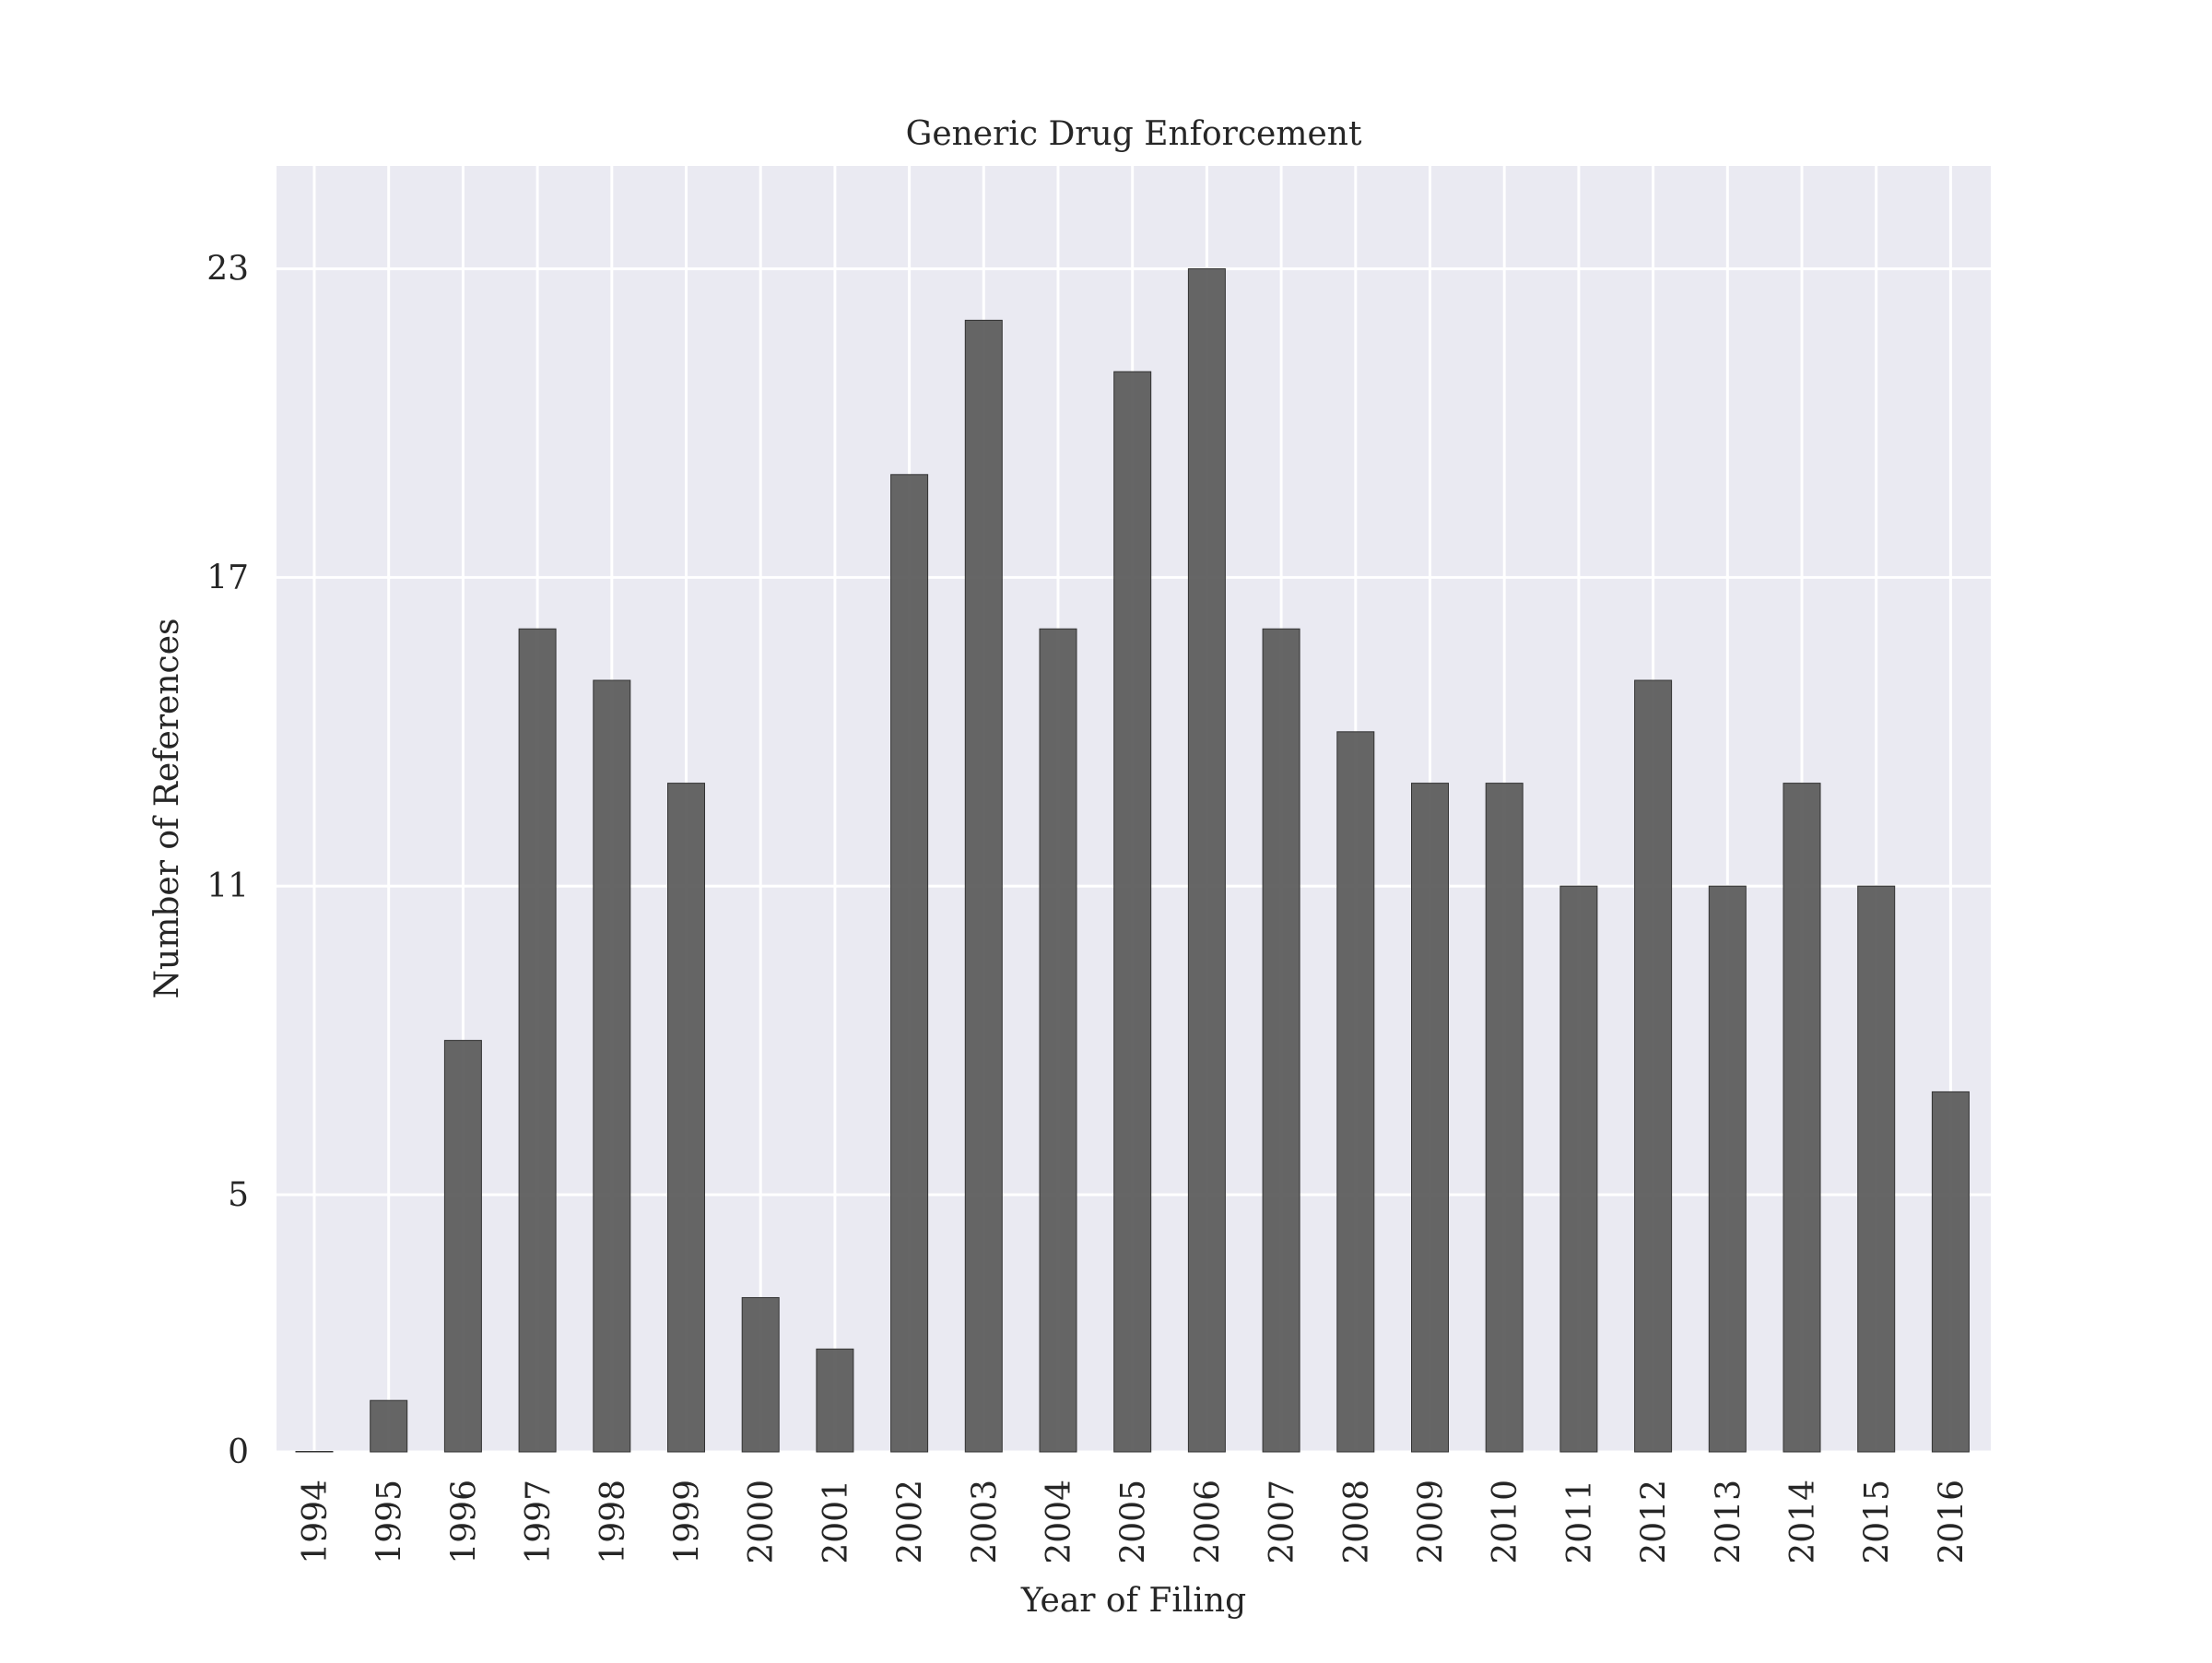 The image size is (2212, 1663). I want to click on x-tick-label: 2004, so click(1059, 1522).